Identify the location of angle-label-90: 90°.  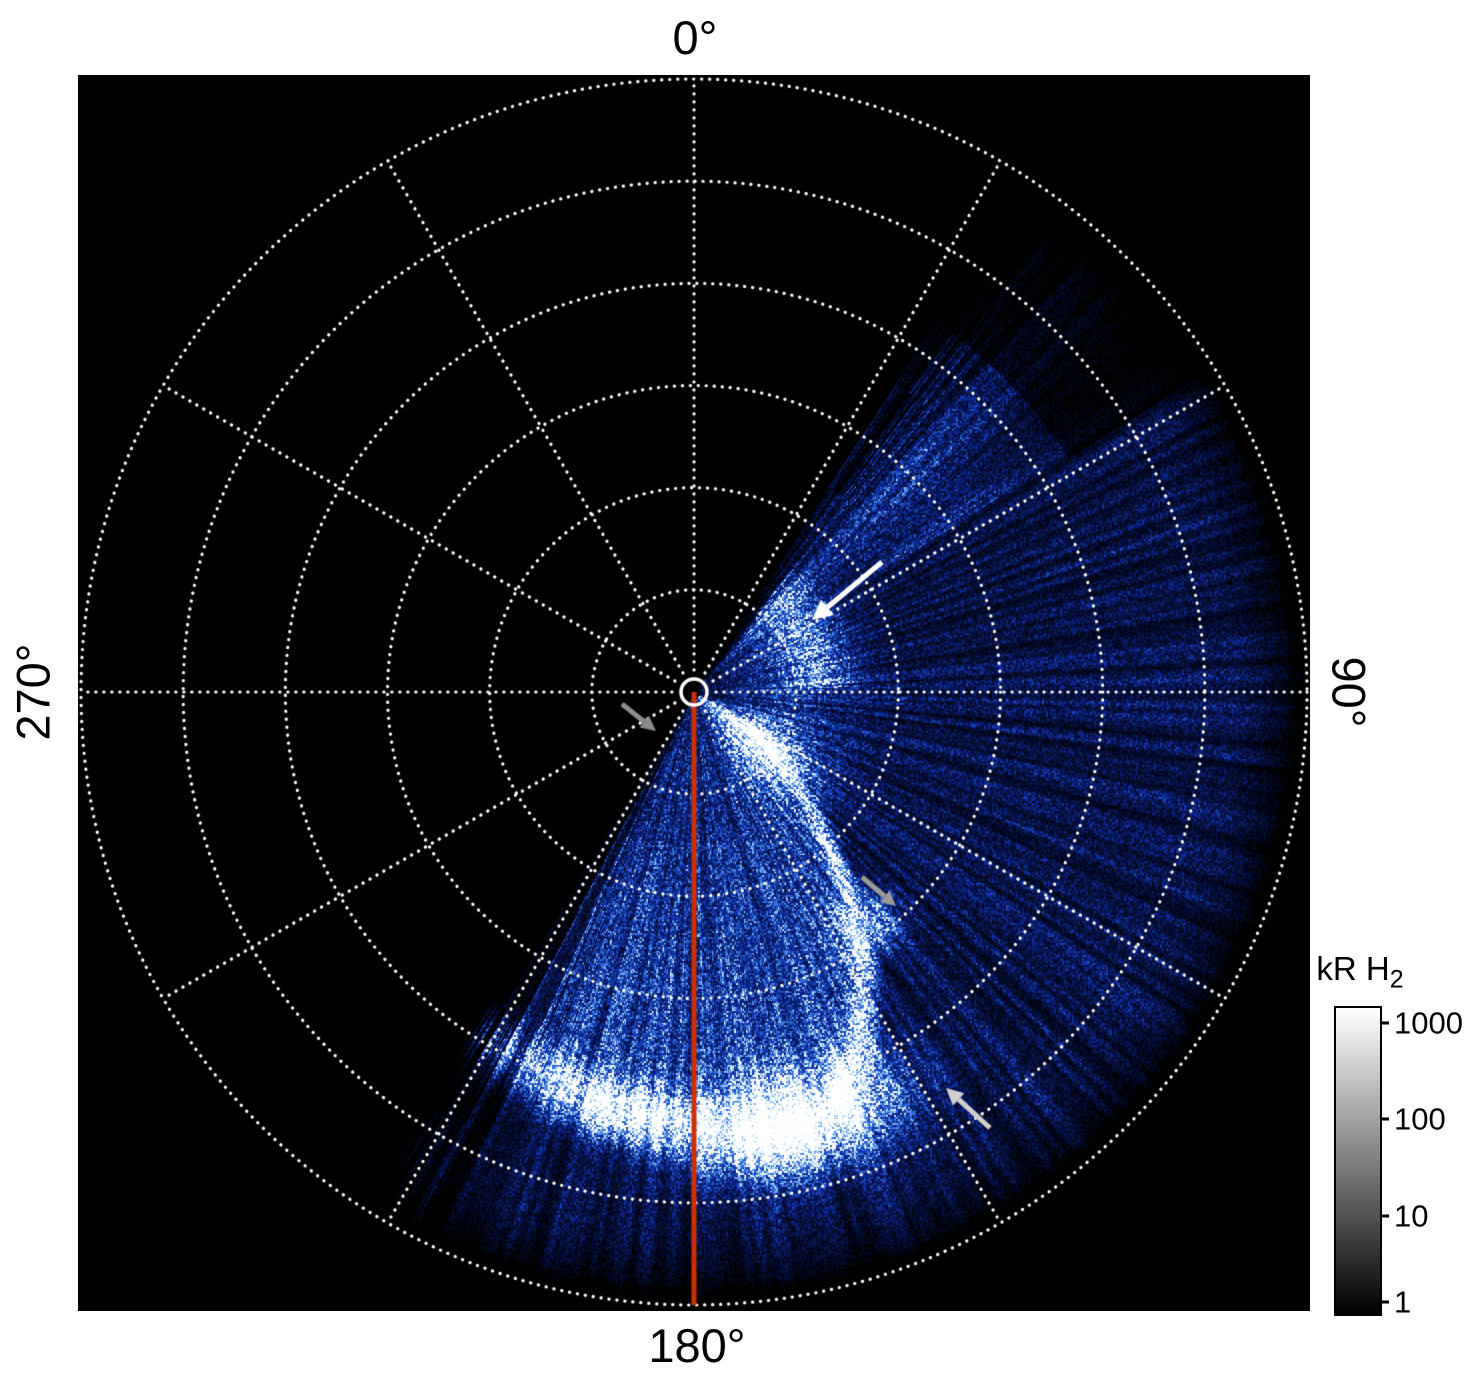
(1349, 692).